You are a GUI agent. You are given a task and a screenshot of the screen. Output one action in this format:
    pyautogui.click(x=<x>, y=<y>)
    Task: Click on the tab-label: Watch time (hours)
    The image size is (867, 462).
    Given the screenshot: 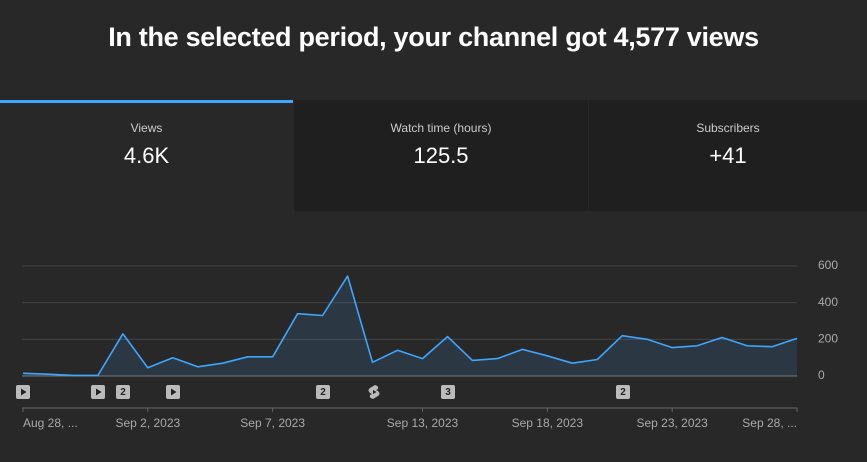 What is the action you would take?
    pyautogui.click(x=441, y=128)
    